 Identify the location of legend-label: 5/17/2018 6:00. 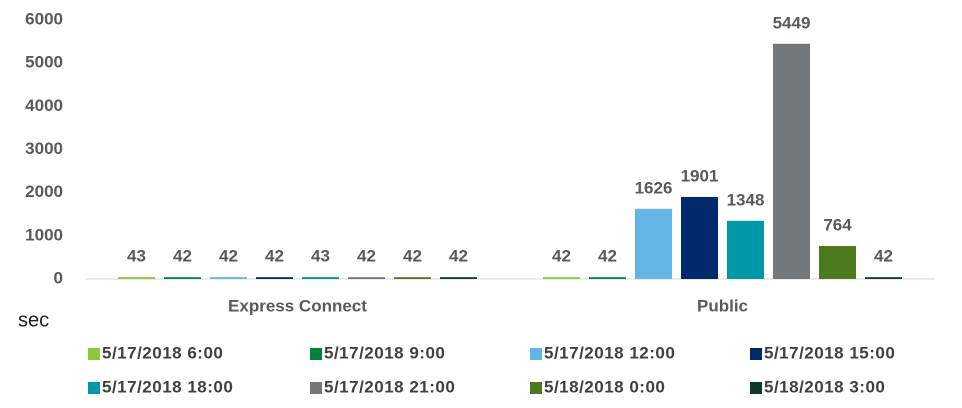
(162, 352).